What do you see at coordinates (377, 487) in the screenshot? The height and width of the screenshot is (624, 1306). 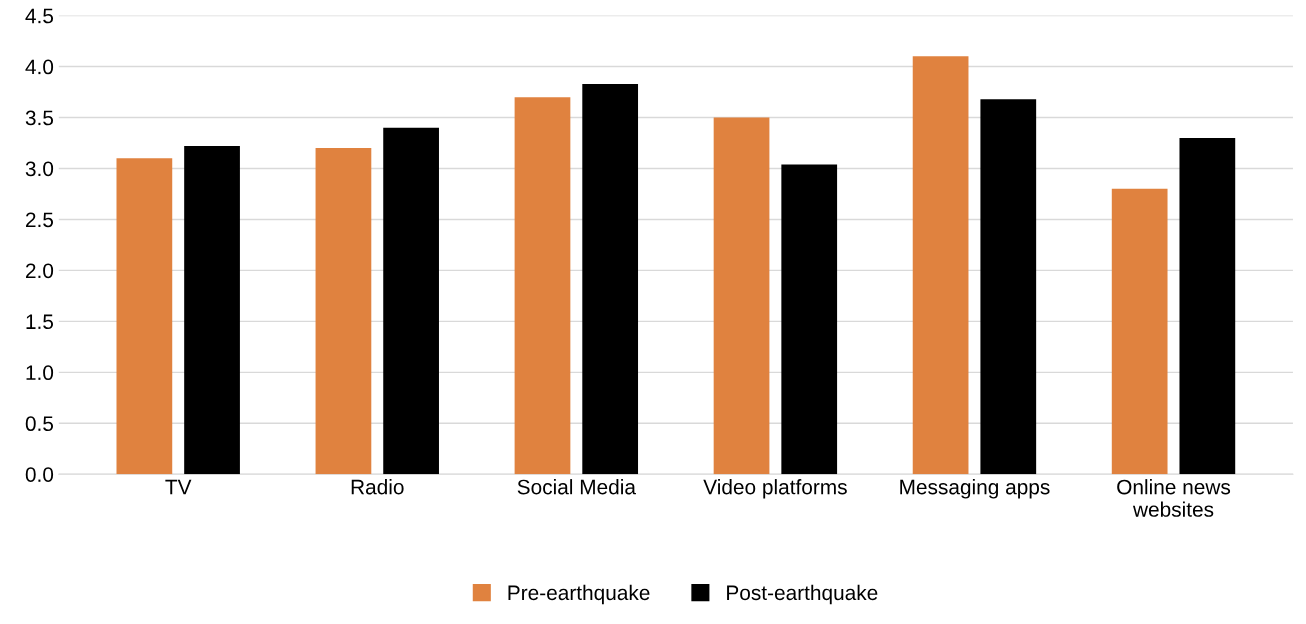 I see `x-tick-label: Radio` at bounding box center [377, 487].